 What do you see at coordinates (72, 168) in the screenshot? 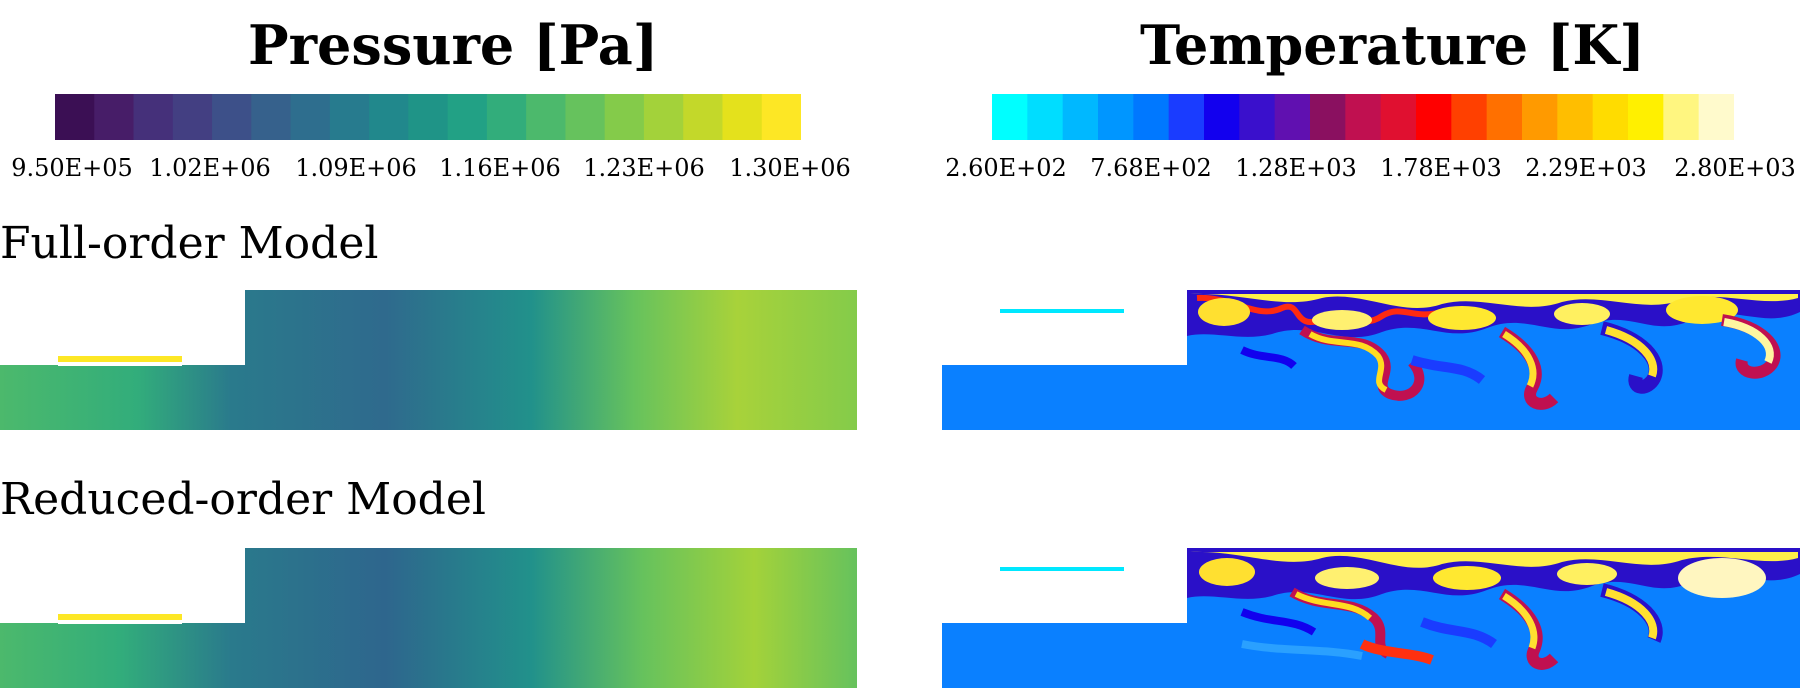
I see `pressure-tick-0: 9.50E+05` at bounding box center [72, 168].